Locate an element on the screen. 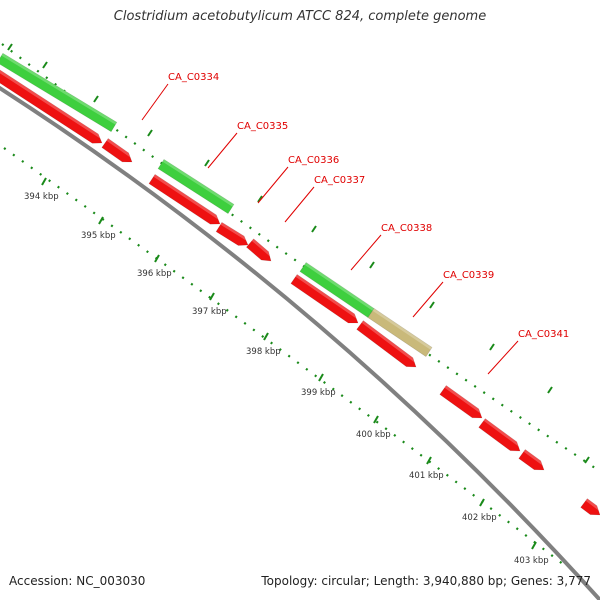 The image size is (600, 600). scale-label: 396 kbp is located at coordinates (154, 274).